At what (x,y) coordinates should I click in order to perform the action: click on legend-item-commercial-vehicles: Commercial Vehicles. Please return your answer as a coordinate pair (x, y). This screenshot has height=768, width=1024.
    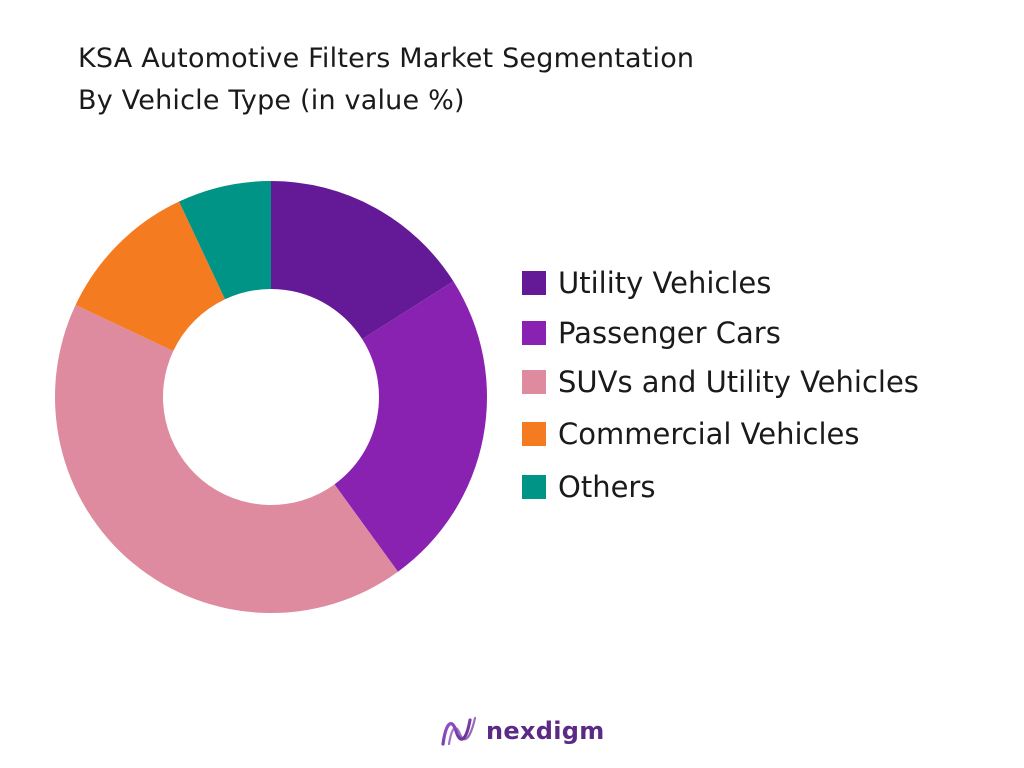
    Looking at the image, I should click on (720, 434).